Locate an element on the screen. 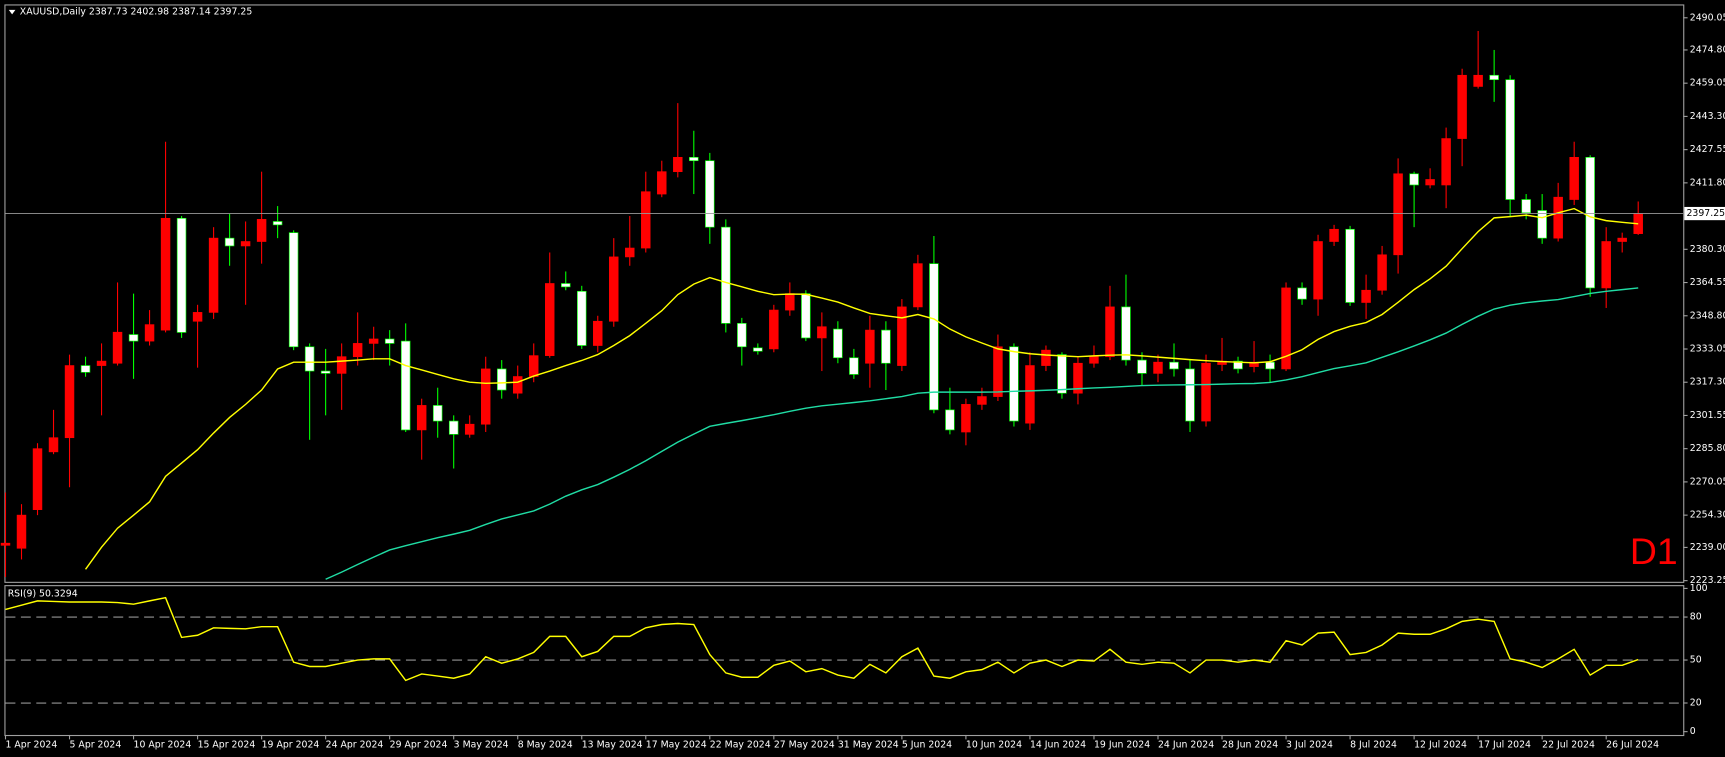 This screenshot has width=1725, height=757. x-tick-label: 3 May 2024 is located at coordinates (481, 744).